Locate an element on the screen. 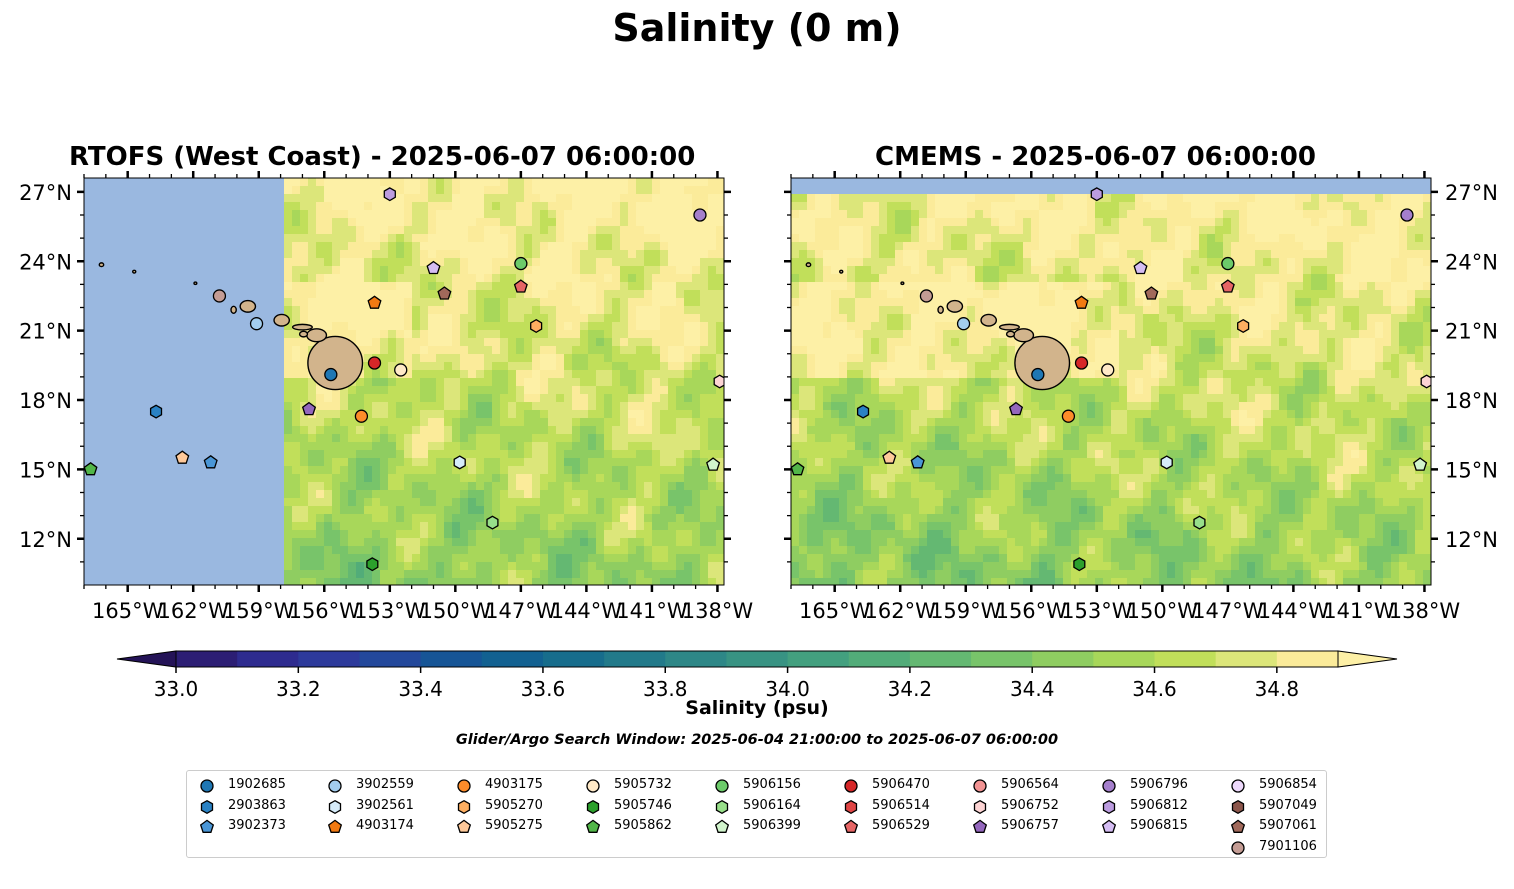  colorbar-bands is located at coordinates (757, 659).